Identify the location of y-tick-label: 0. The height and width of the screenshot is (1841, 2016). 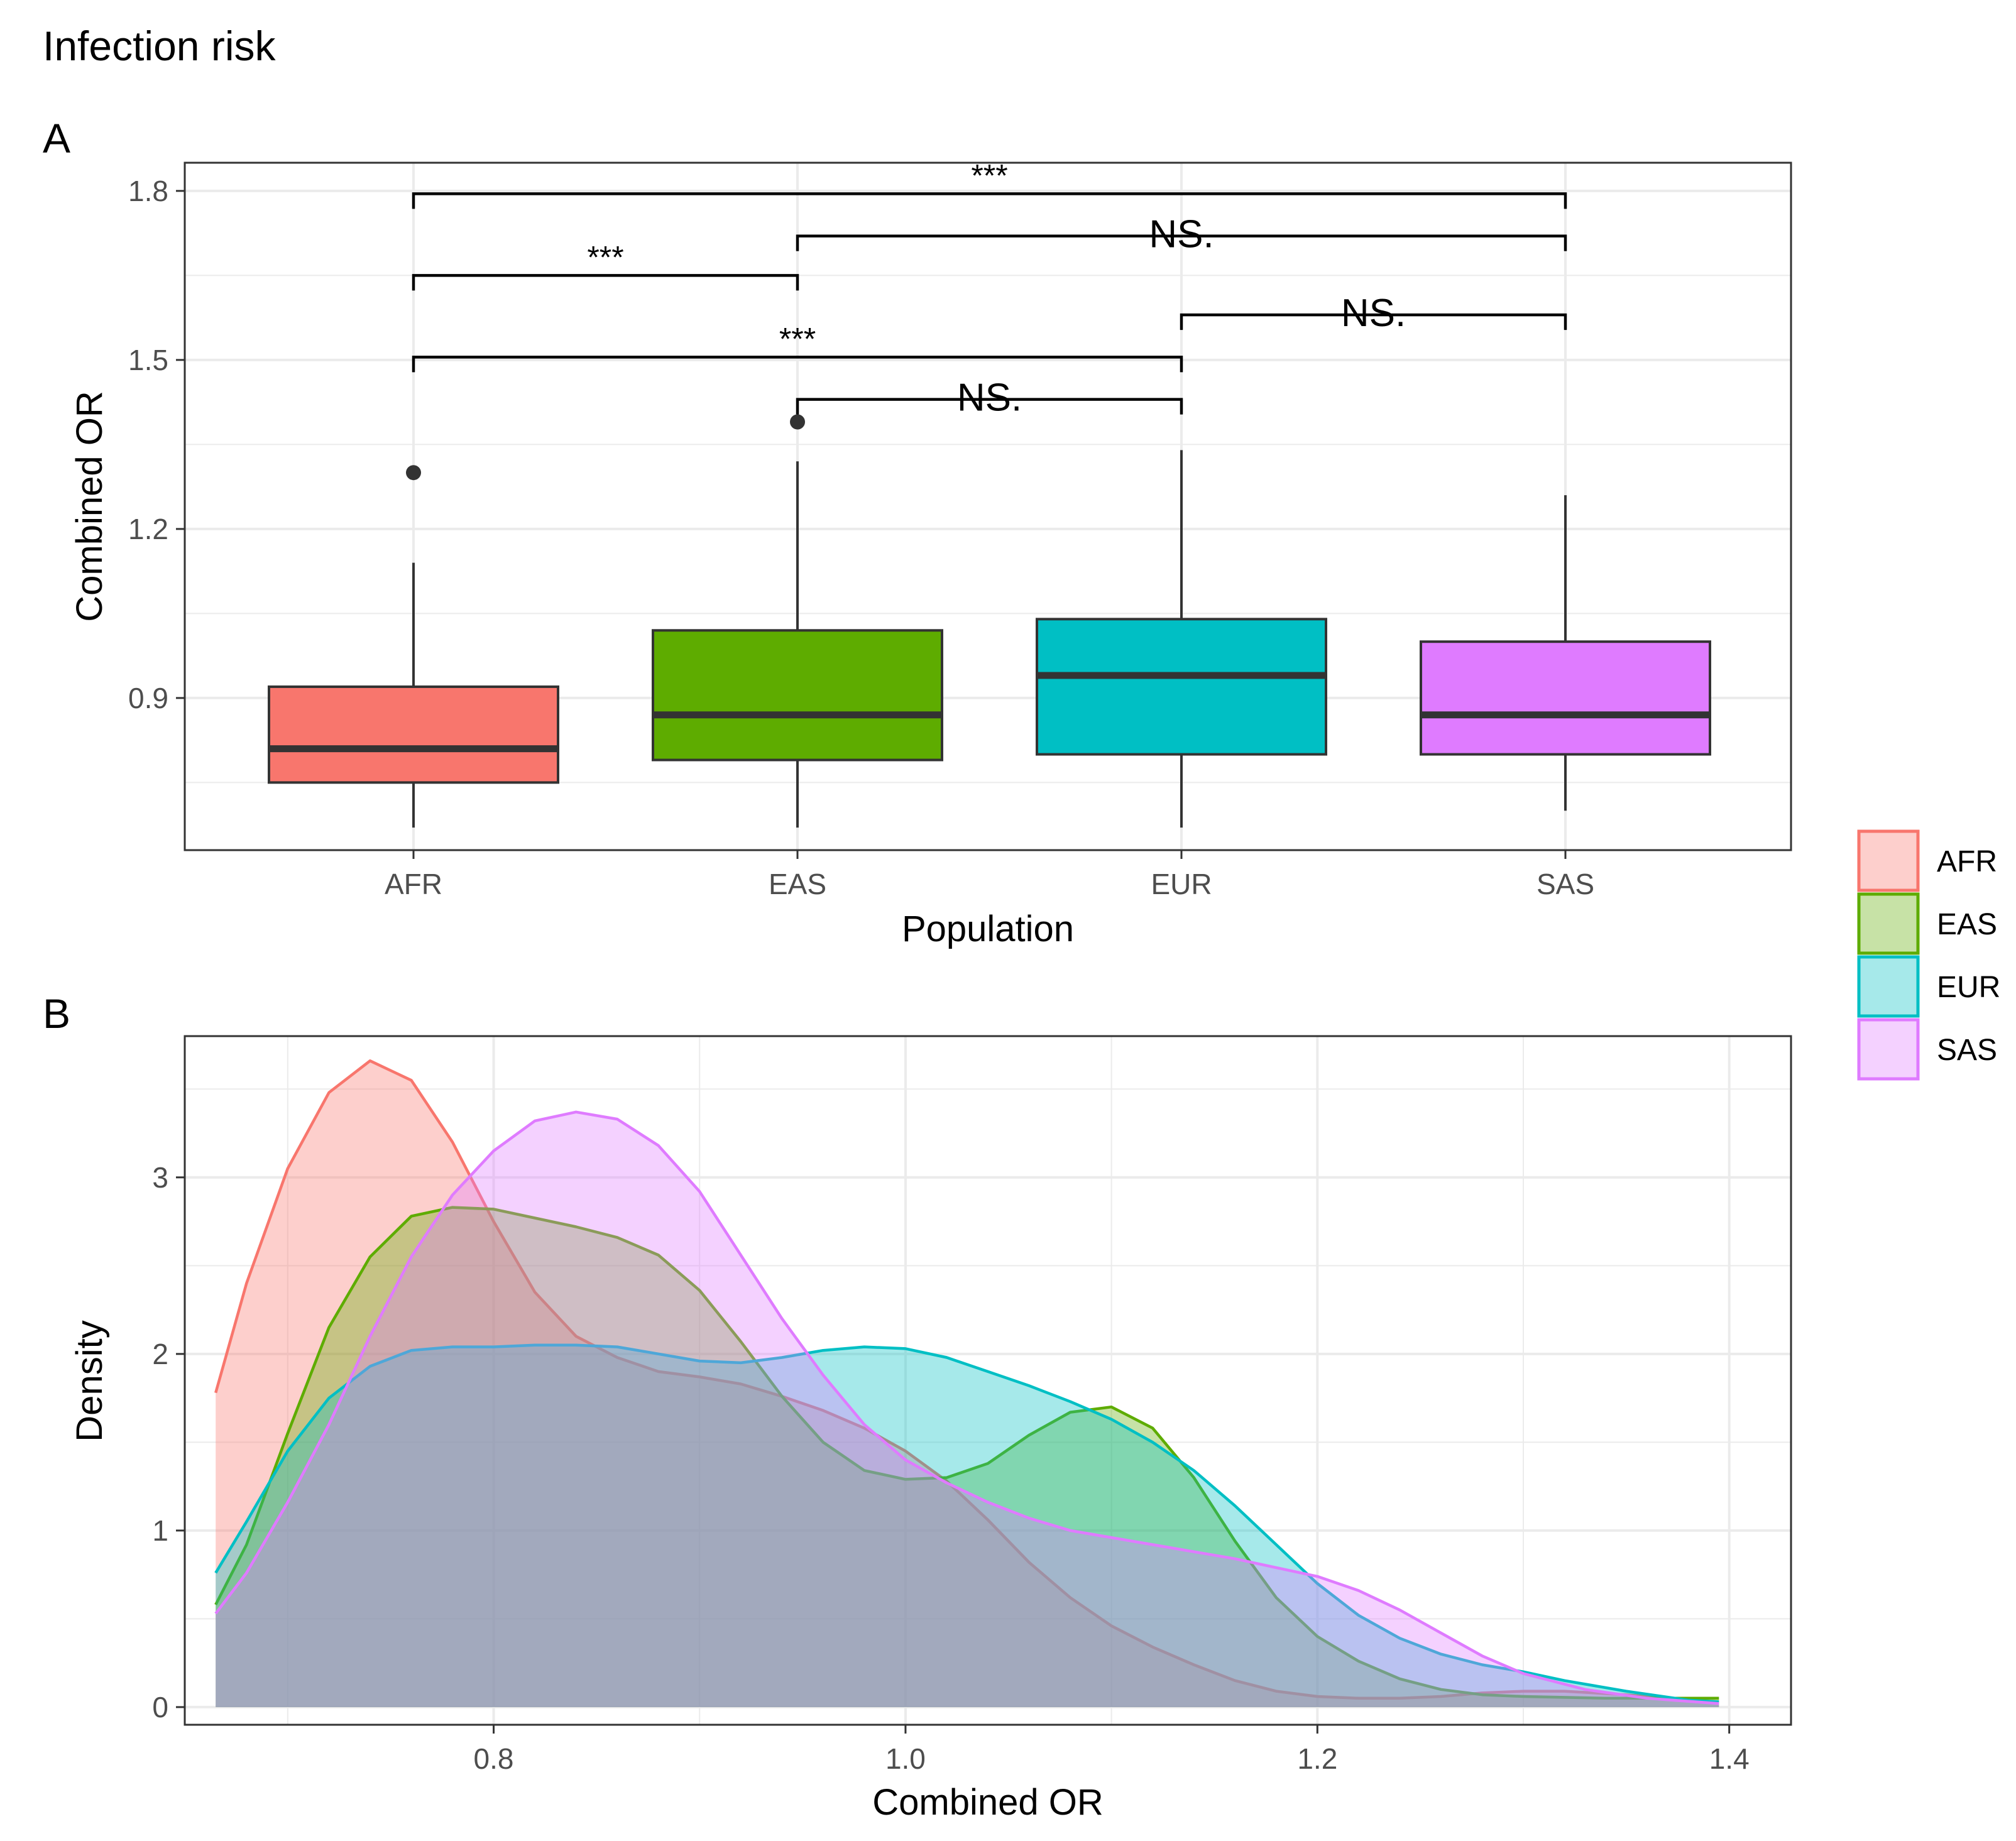
(160, 1707).